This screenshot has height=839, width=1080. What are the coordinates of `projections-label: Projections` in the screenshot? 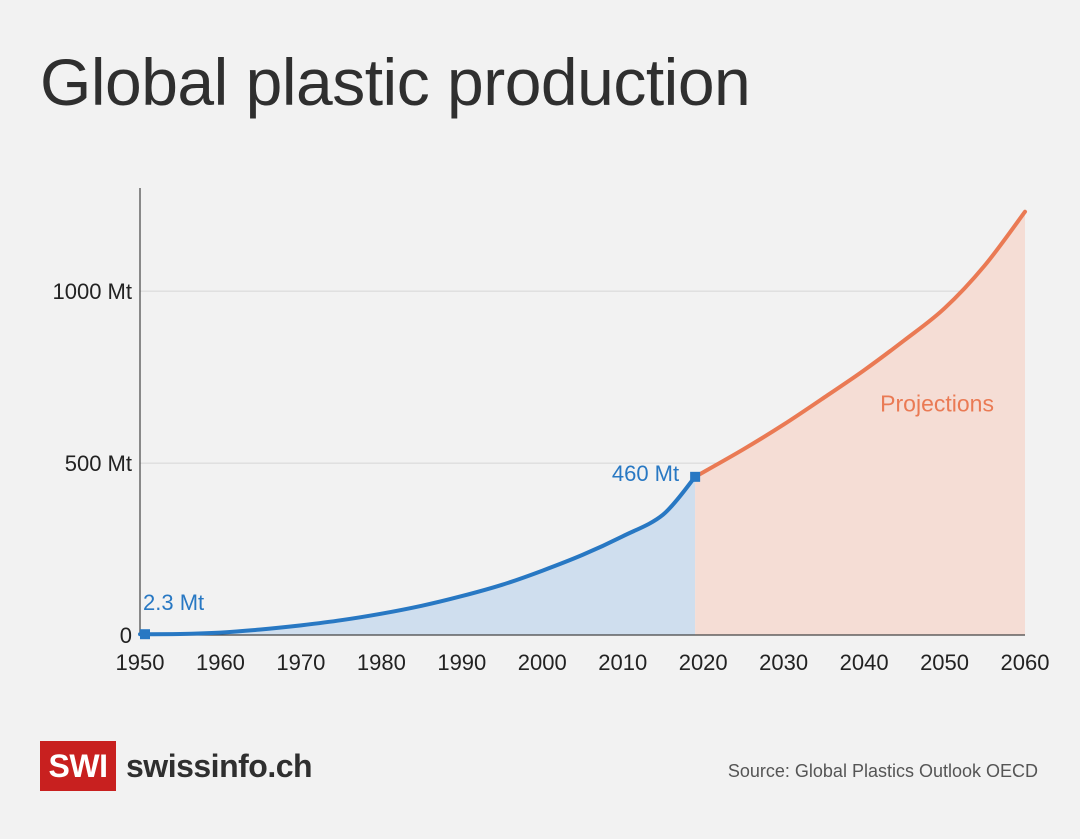 It's located at (937, 404).